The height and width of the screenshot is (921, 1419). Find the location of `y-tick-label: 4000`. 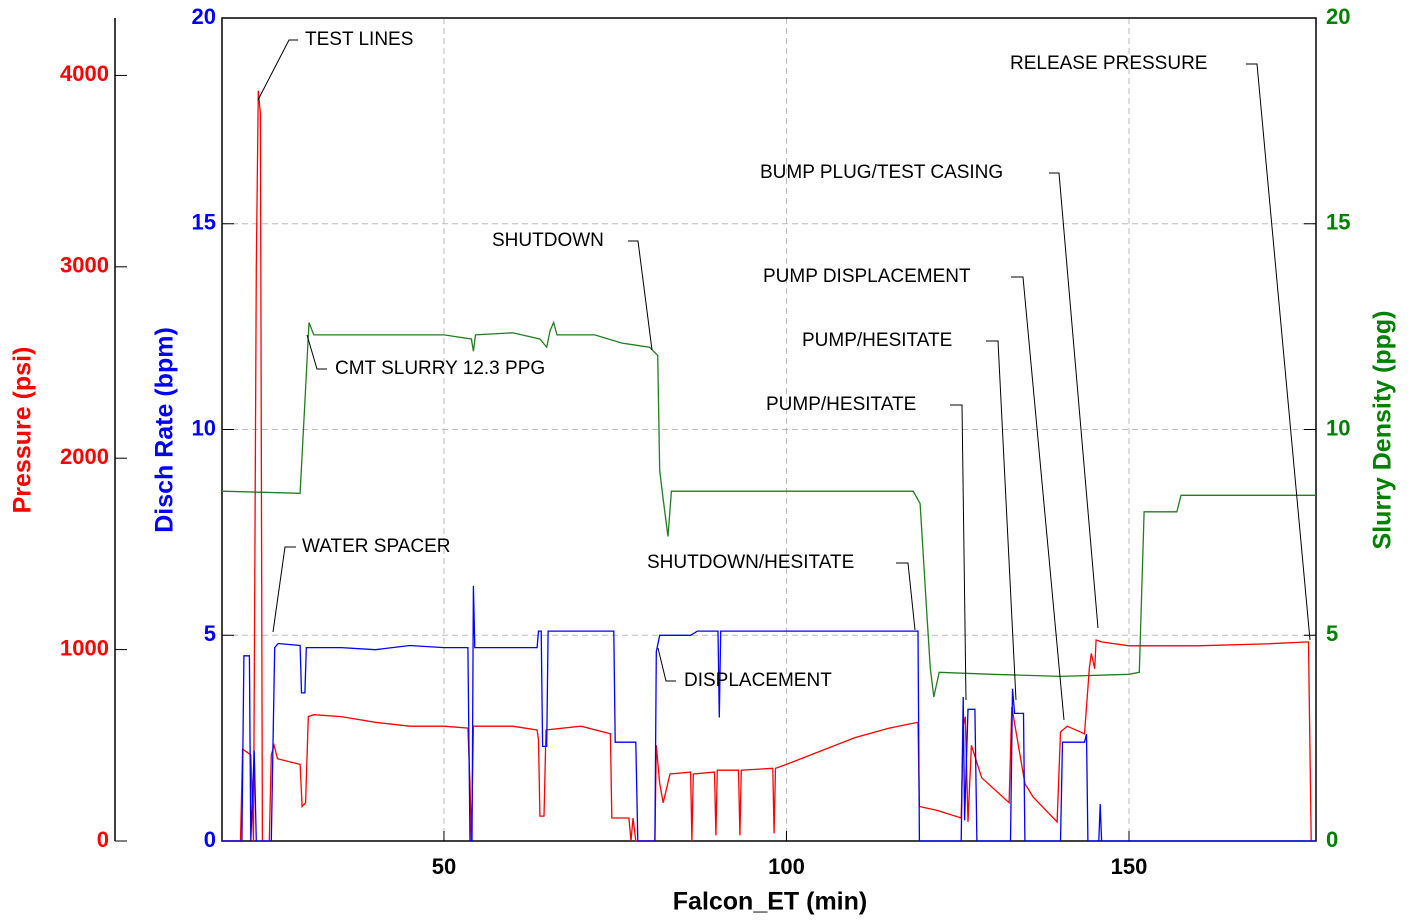

y-tick-label: 4000 is located at coordinates (84, 73).